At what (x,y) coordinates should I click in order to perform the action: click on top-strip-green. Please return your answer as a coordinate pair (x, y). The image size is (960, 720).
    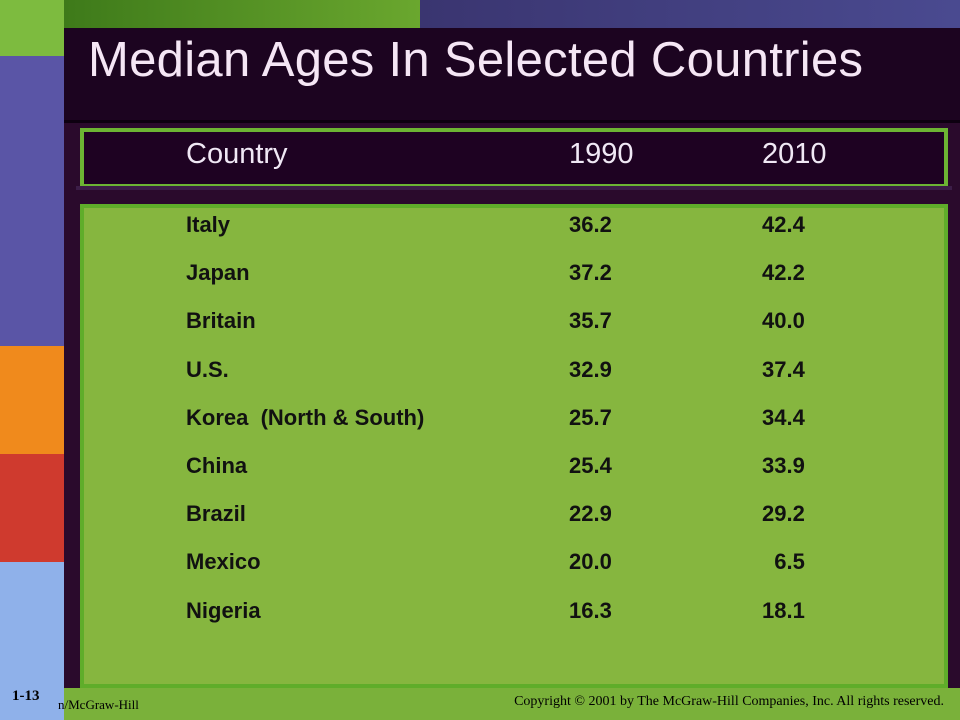
    Looking at the image, I should click on (242, 14).